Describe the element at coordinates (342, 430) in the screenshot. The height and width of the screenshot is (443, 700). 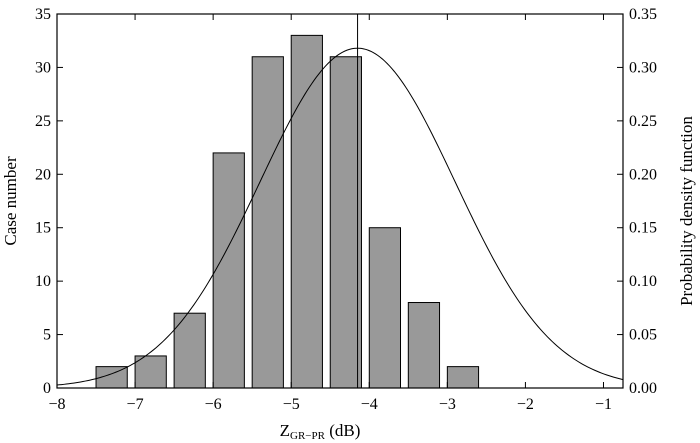
I see `x-axis-title-unit: (dB)` at that location.